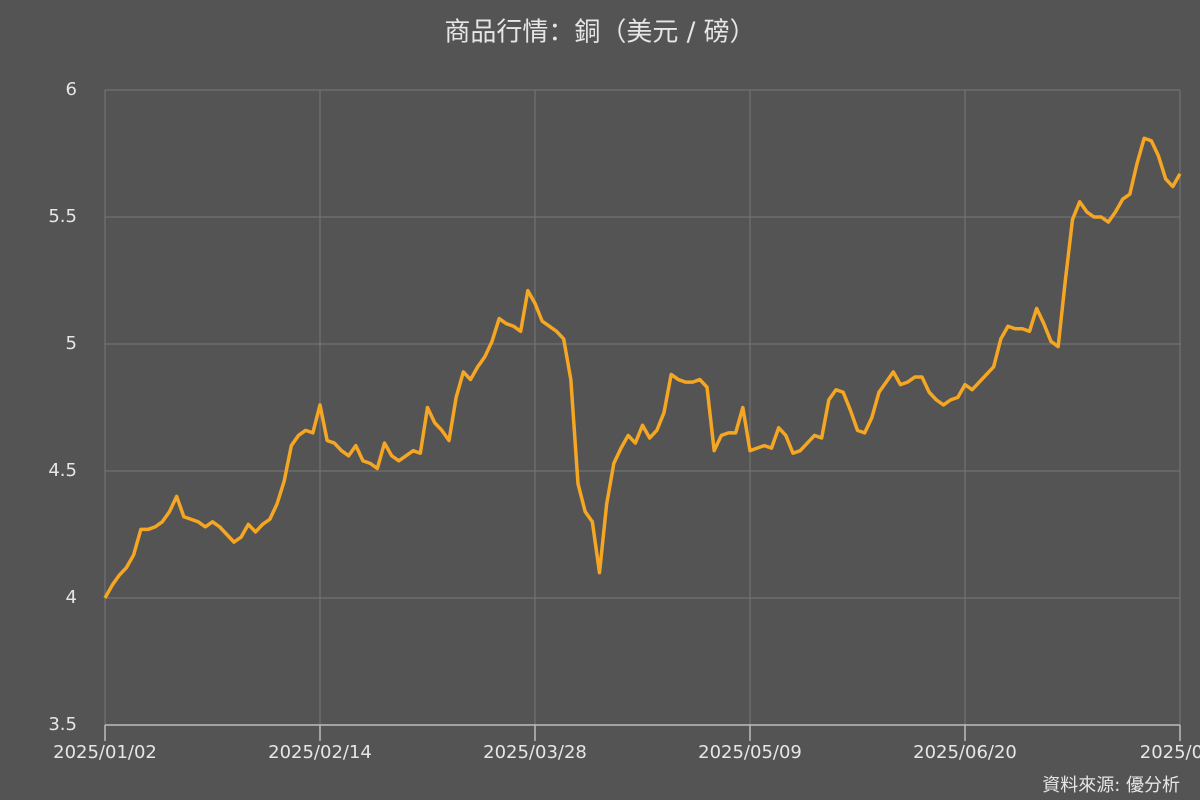 This screenshot has width=1200, height=800. Describe the element at coordinates (62, 724) in the screenshot. I see `y-tick-label: 3.5` at that location.